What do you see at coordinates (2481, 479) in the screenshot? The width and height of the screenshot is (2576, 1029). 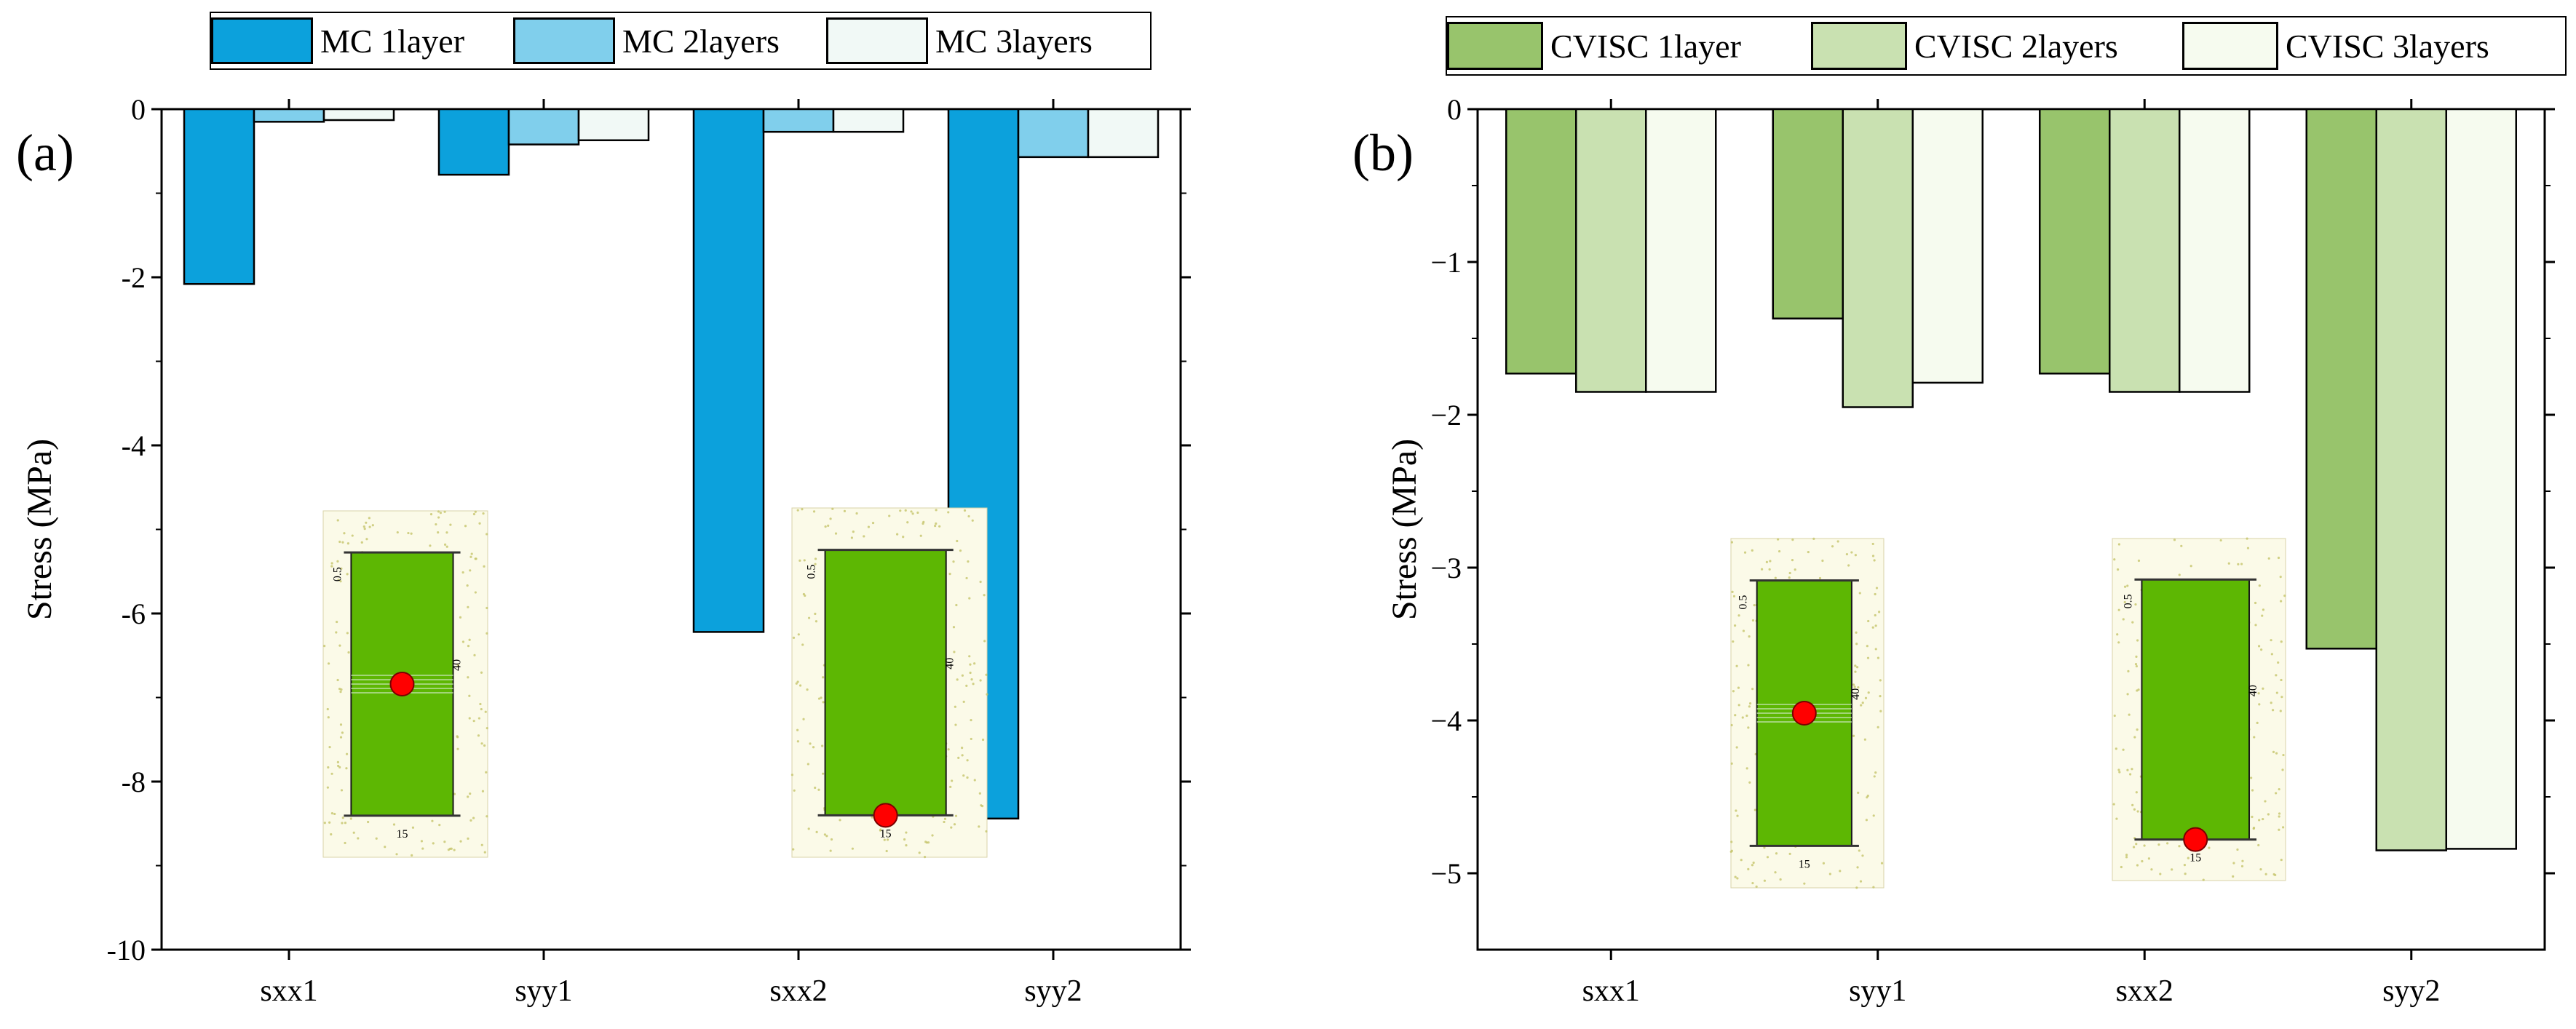 I see `bar-b-syy2-series3` at bounding box center [2481, 479].